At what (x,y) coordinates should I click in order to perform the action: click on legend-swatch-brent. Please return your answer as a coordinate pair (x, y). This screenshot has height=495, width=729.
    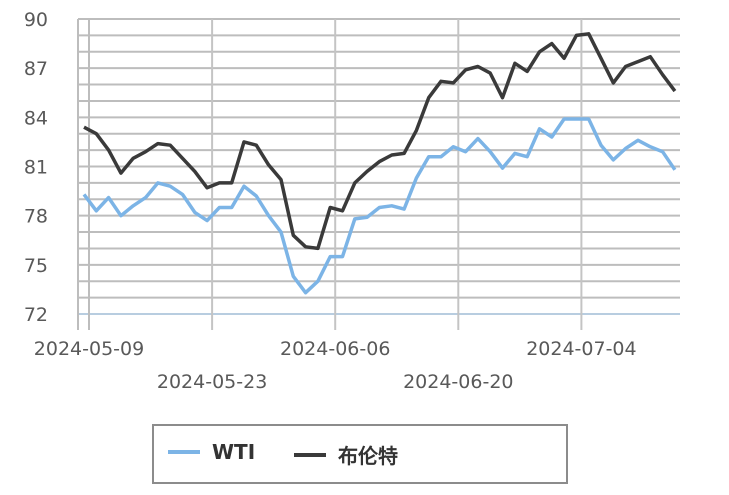
    Looking at the image, I should click on (310, 454).